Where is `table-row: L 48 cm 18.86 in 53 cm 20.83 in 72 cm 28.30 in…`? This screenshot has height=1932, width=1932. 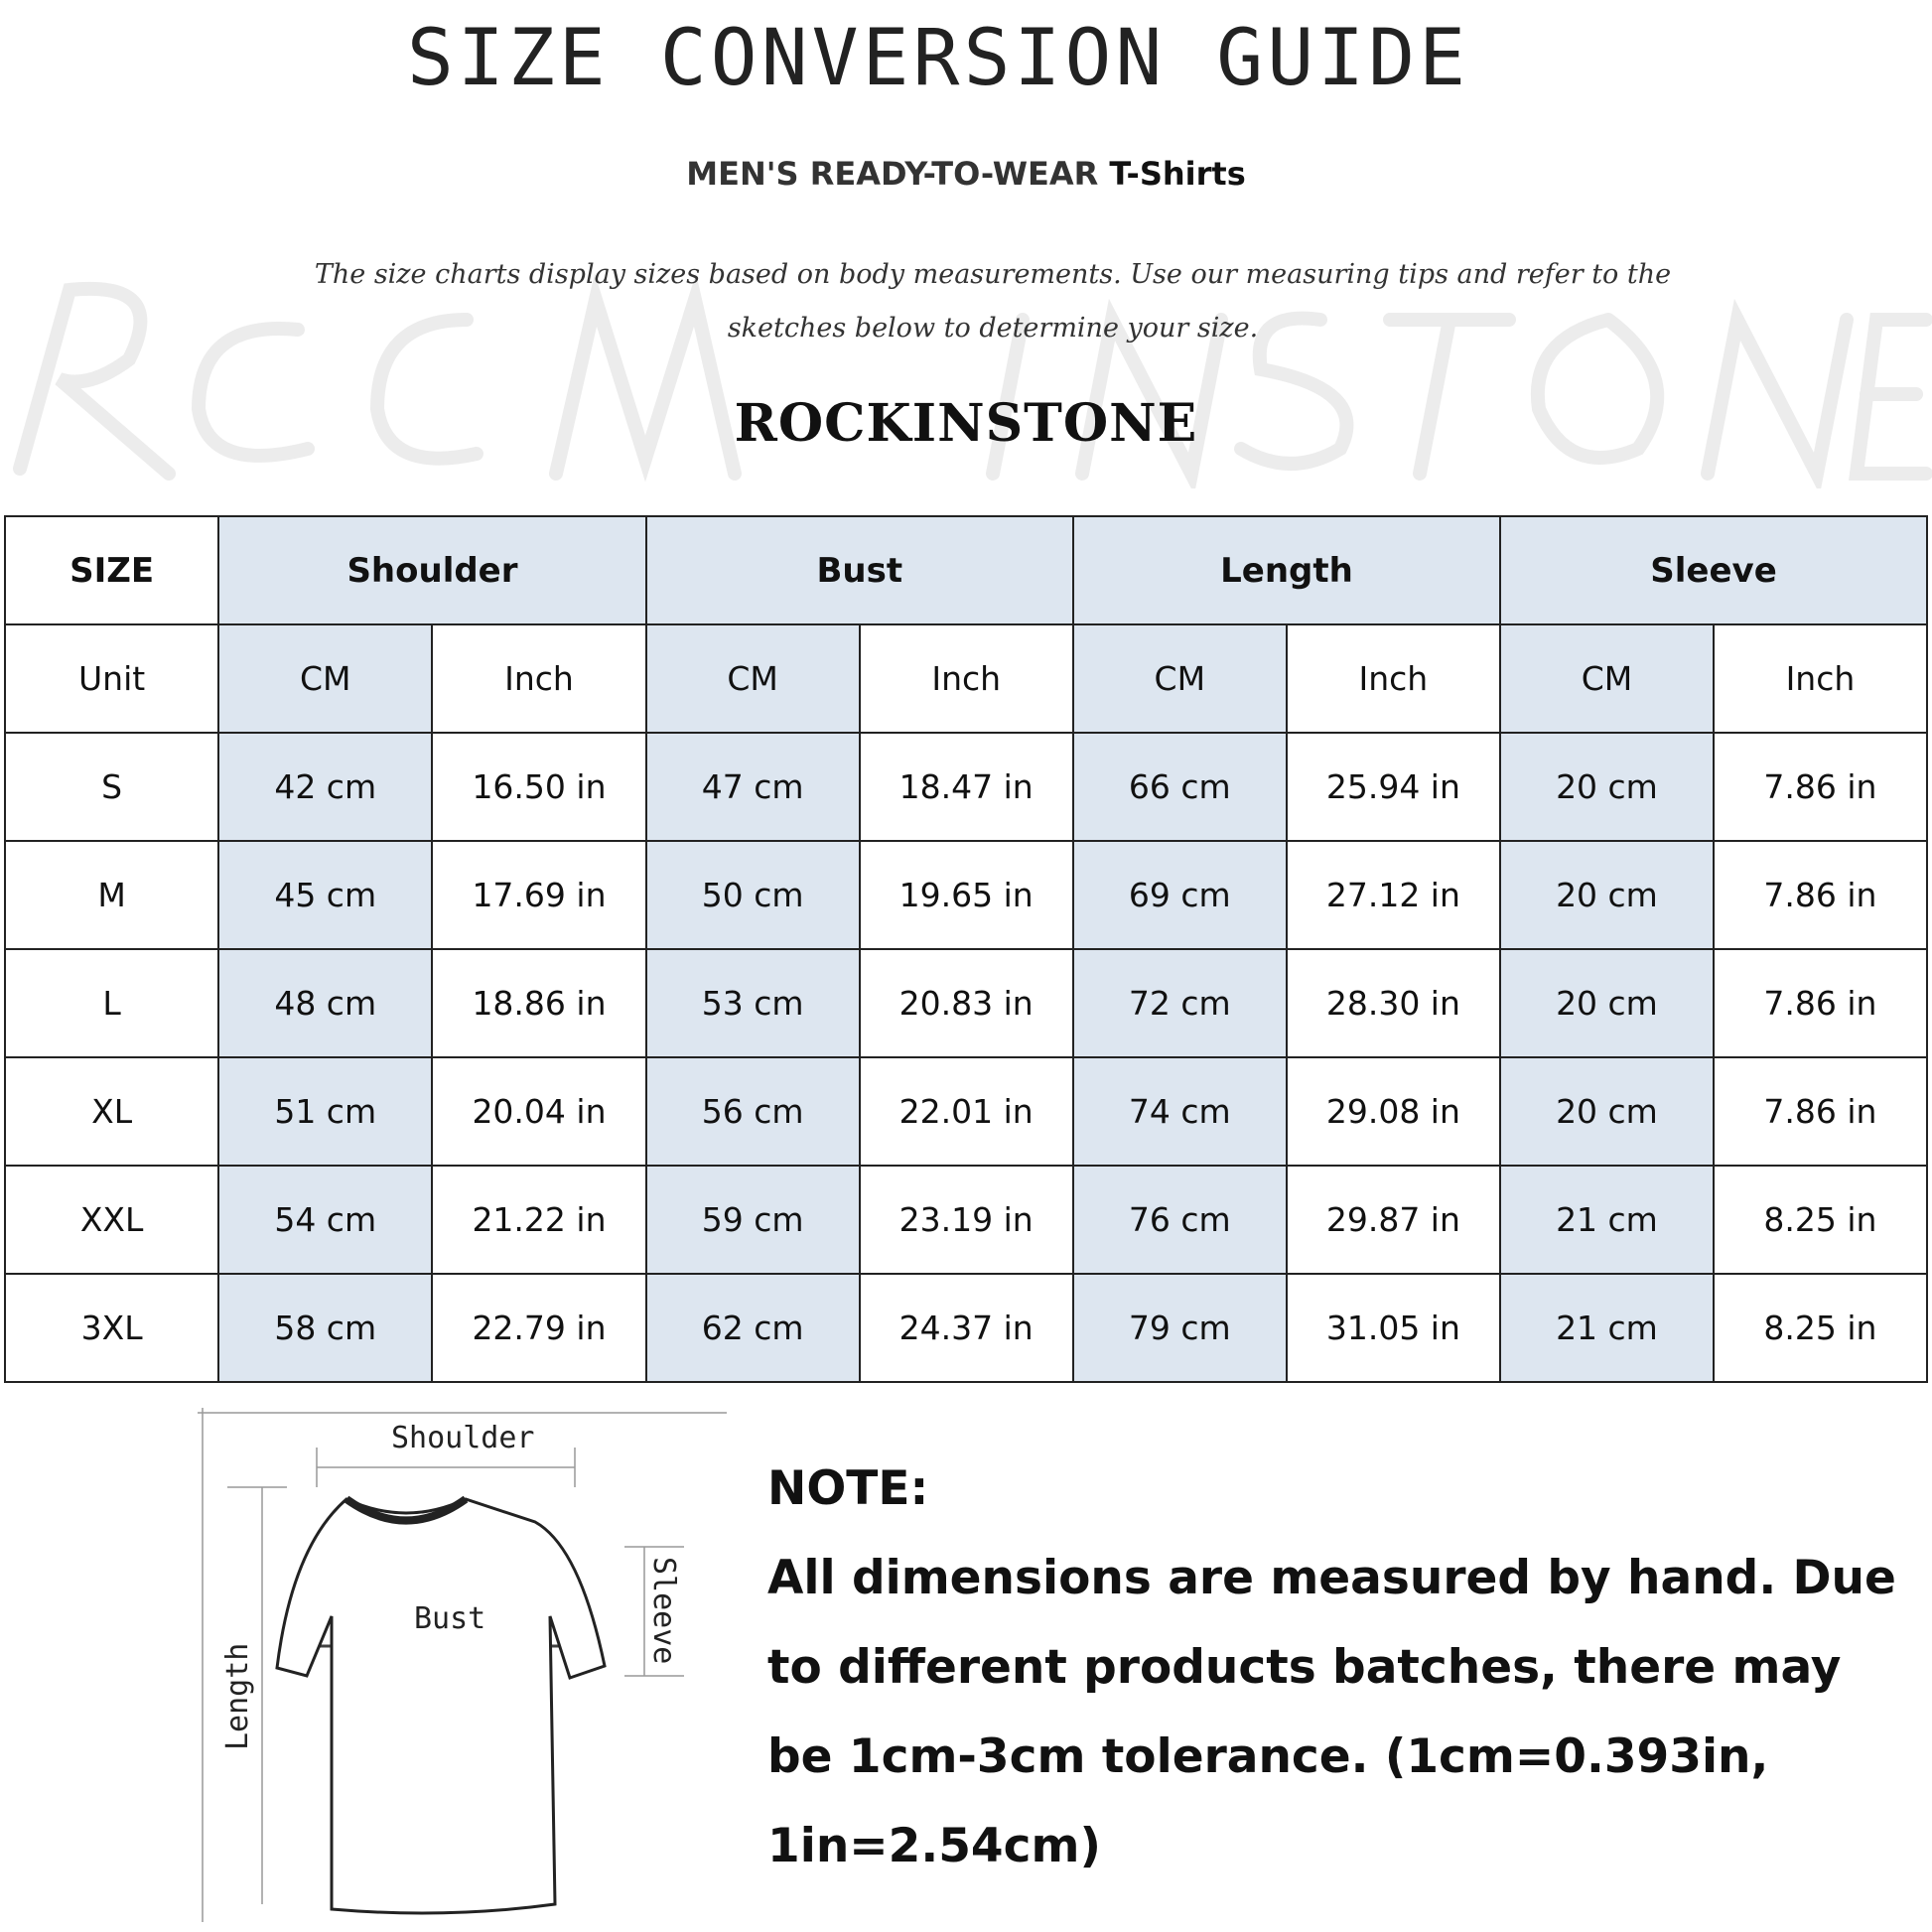 table-row: L 48 cm 18.86 in 53 cm 20.83 in 72 cm 28.30 in… is located at coordinates (966, 1003).